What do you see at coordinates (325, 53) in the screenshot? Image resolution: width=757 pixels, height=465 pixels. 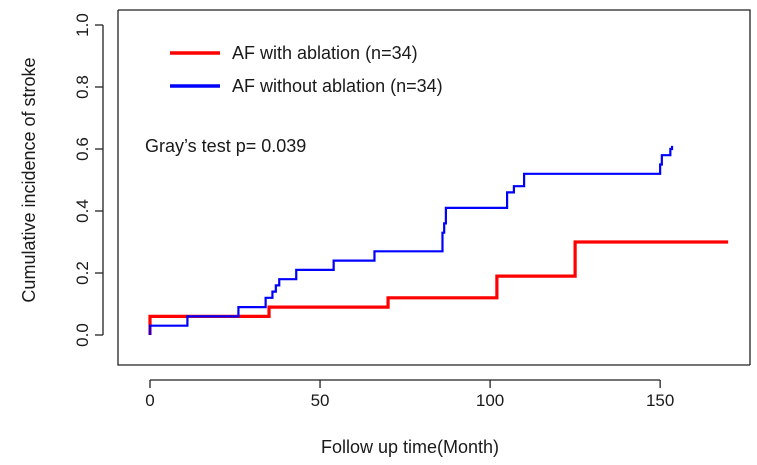 I see `legend-label: AF with ablation (n=34)` at bounding box center [325, 53].